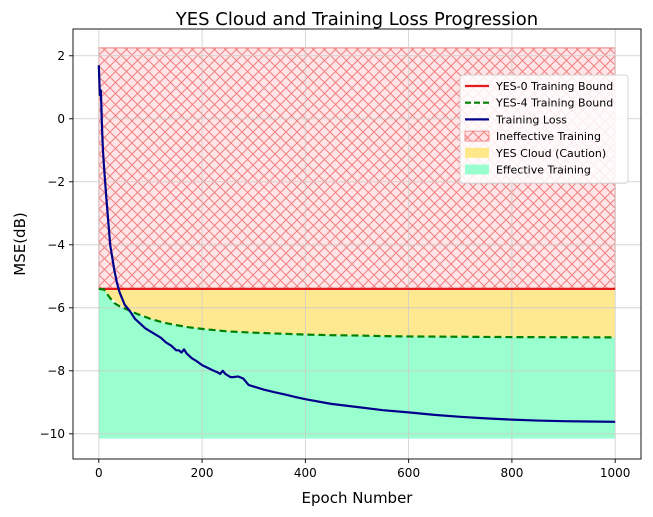  What do you see at coordinates (61, 119) in the screenshot?
I see `y-tick-label: 0` at bounding box center [61, 119].